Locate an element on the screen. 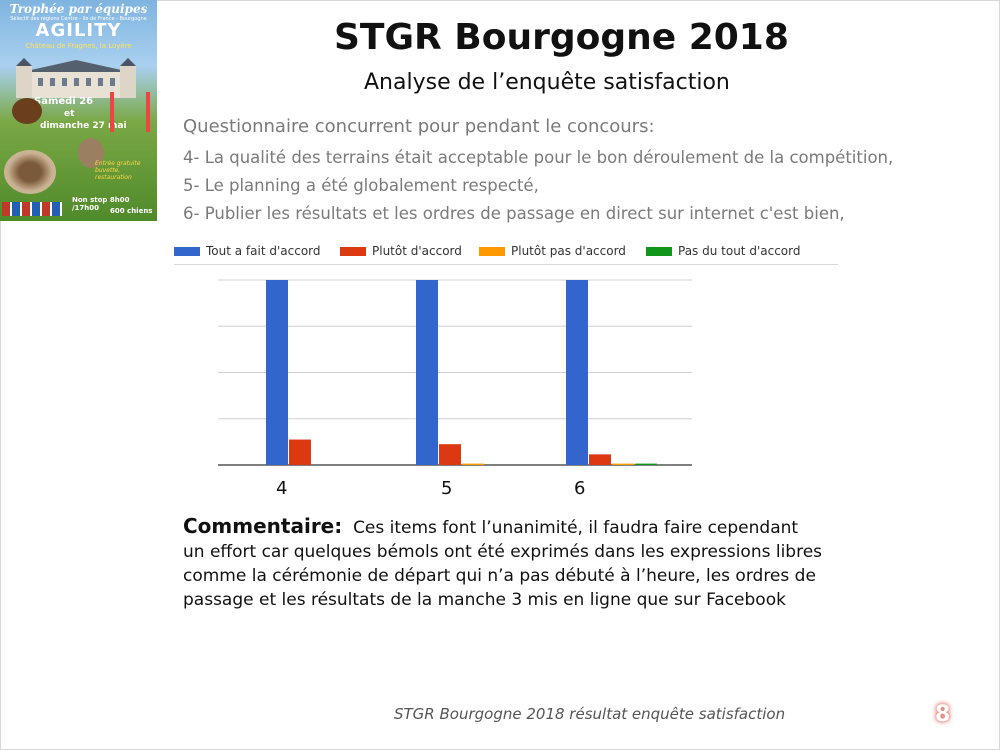 The height and width of the screenshot is (750, 1000). comment-label: Commentaire: is located at coordinates (263, 526).